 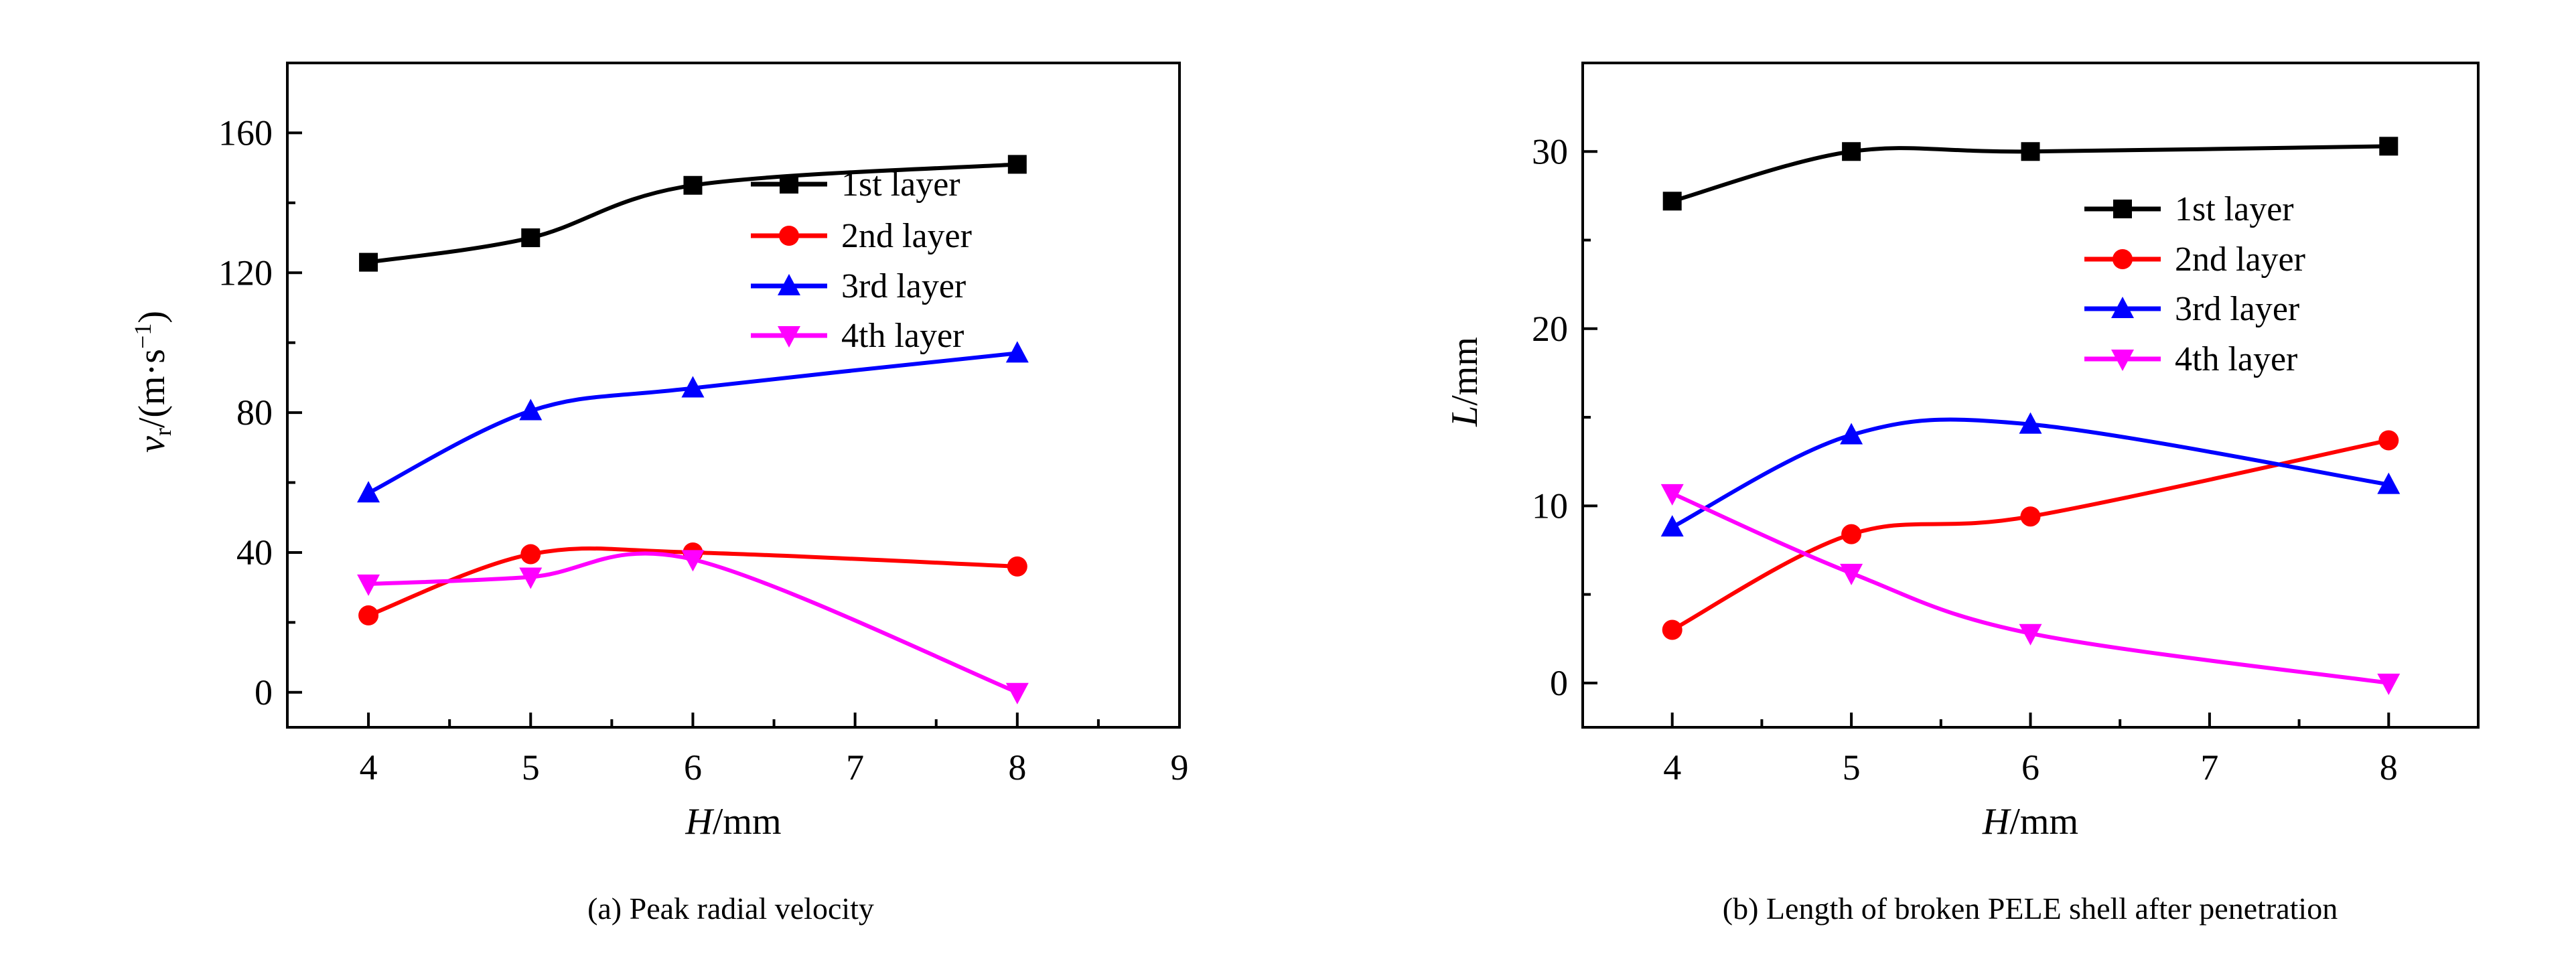 What do you see at coordinates (1465, 371) in the screenshot?
I see `y-label-unit: /mm` at bounding box center [1465, 371].